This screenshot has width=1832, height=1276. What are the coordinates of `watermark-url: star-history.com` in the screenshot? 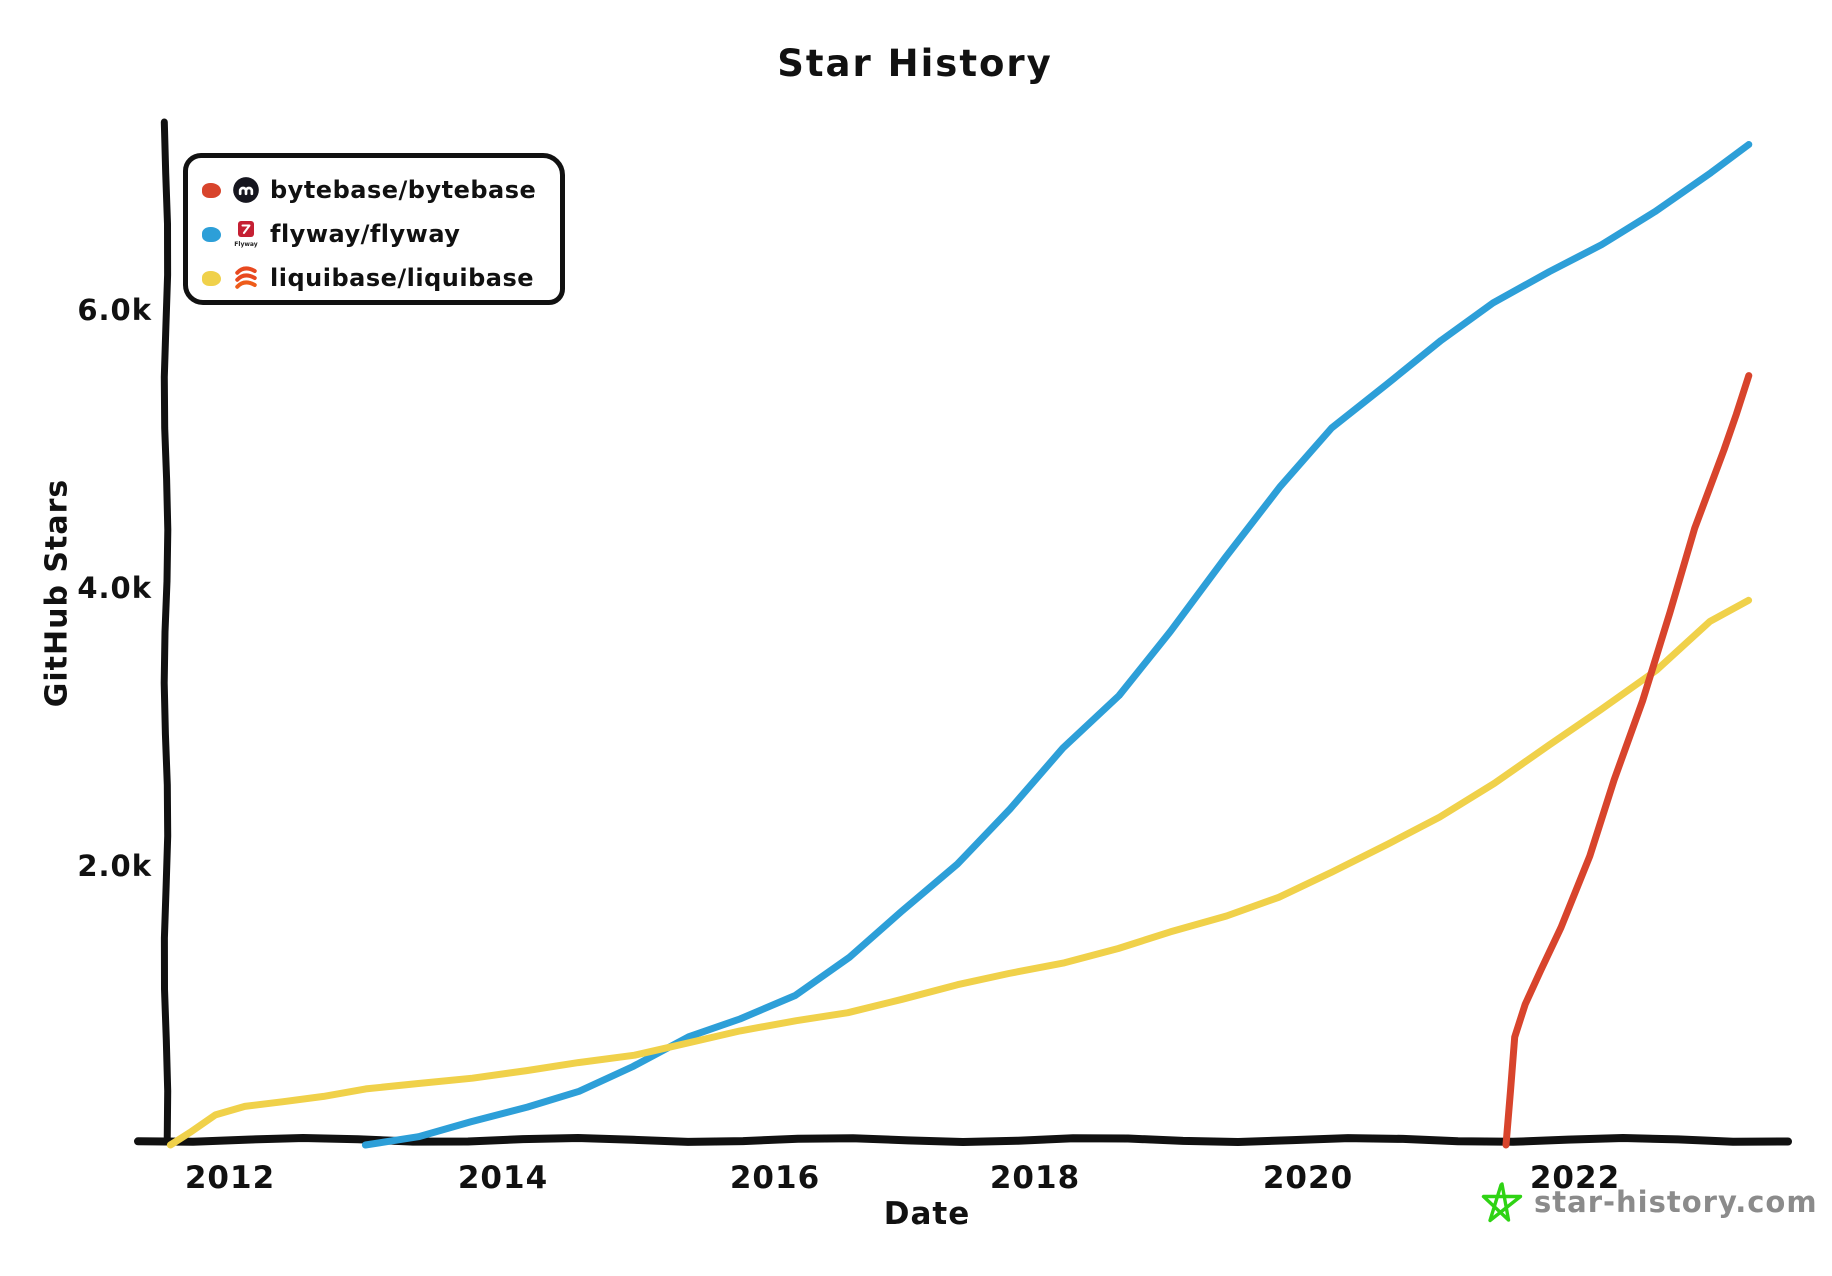 It's located at (1676, 1202).